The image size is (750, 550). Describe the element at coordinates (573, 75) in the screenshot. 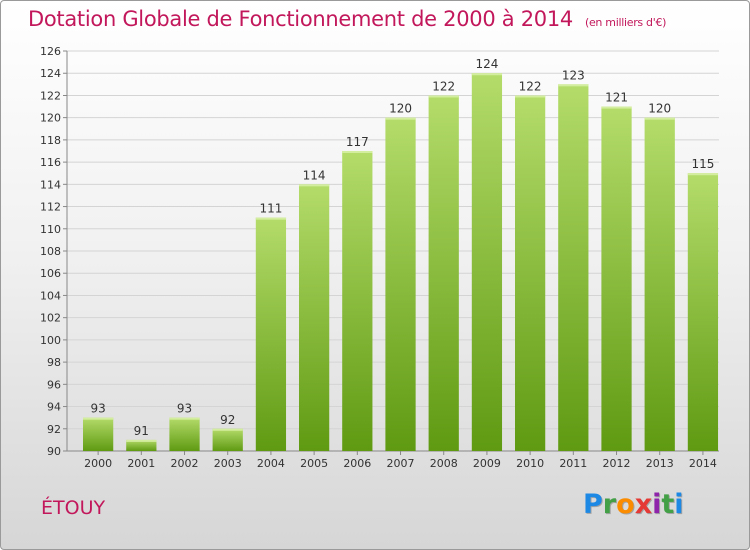

I see `bar-value-label: 123` at that location.